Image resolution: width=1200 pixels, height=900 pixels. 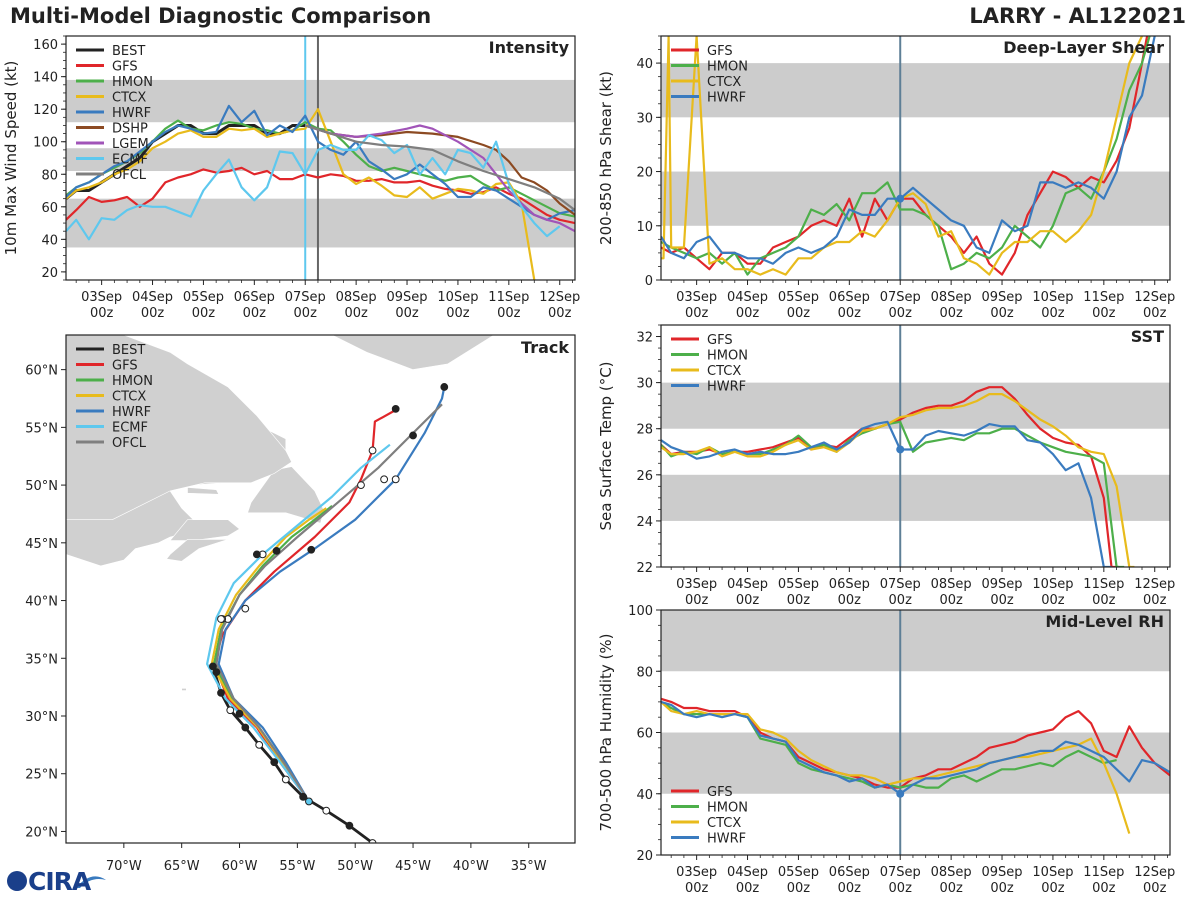 I want to click on y-tick-label: 120, so click(x=45, y=110).